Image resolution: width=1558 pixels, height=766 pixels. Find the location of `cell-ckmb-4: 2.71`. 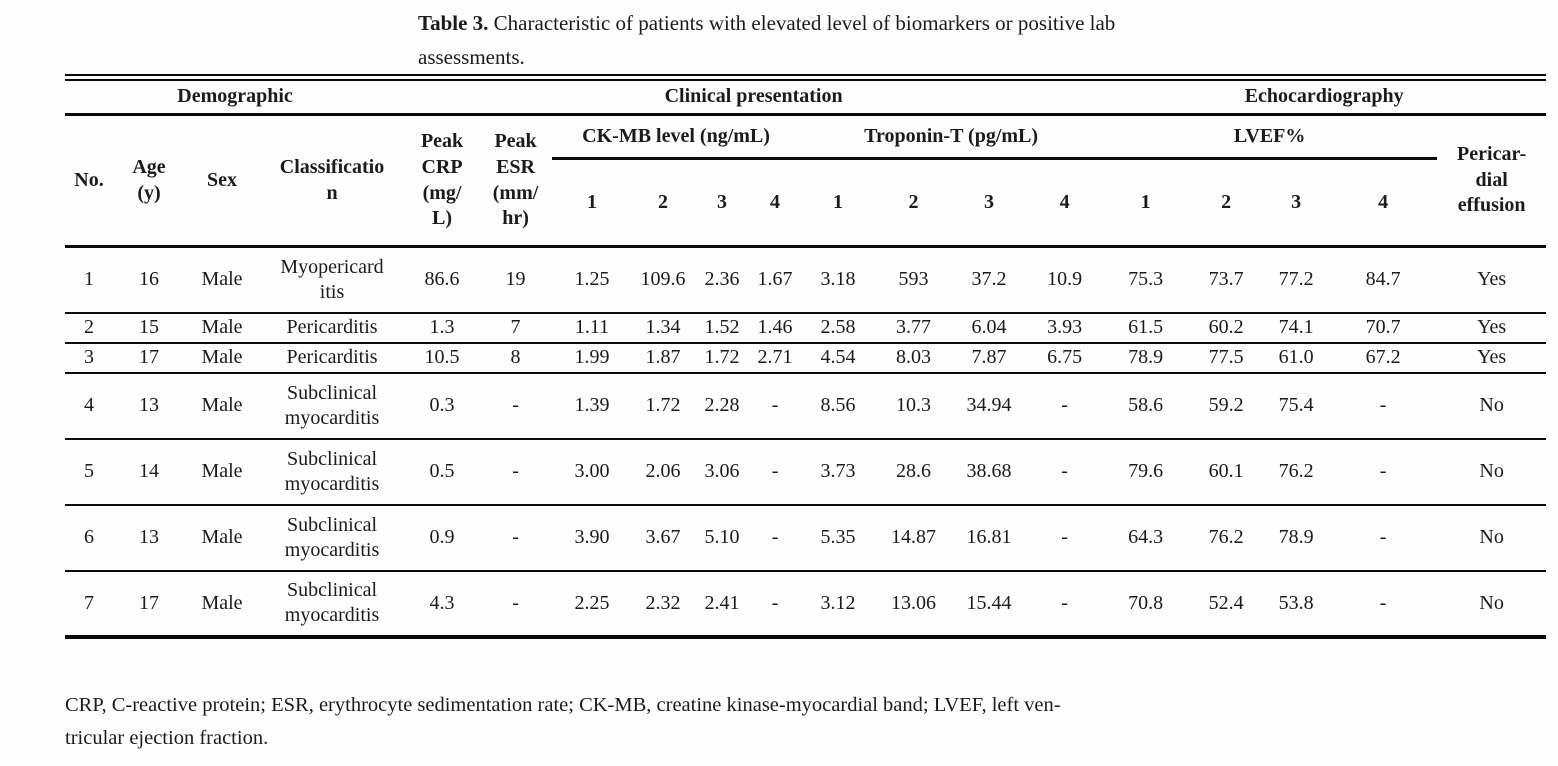

cell-ckmb-4: 2.71 is located at coordinates (775, 358).